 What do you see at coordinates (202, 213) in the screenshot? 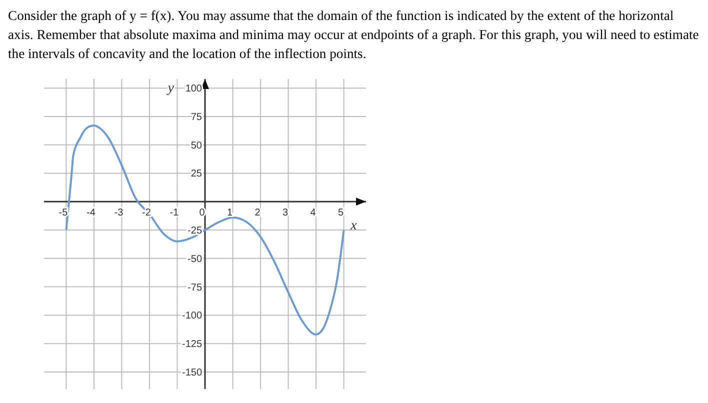
I see `x-tick-label: 0` at bounding box center [202, 213].